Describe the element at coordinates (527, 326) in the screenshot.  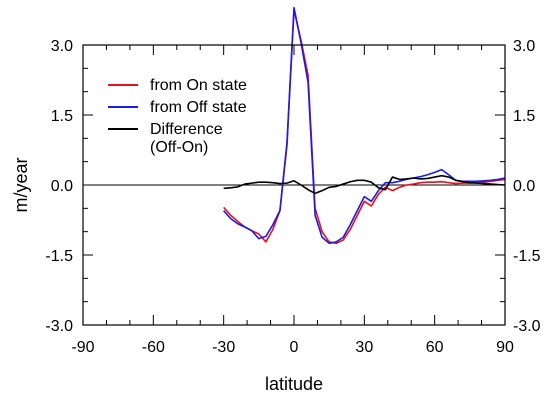
I see `y-tick-label-right: -3.0` at that location.